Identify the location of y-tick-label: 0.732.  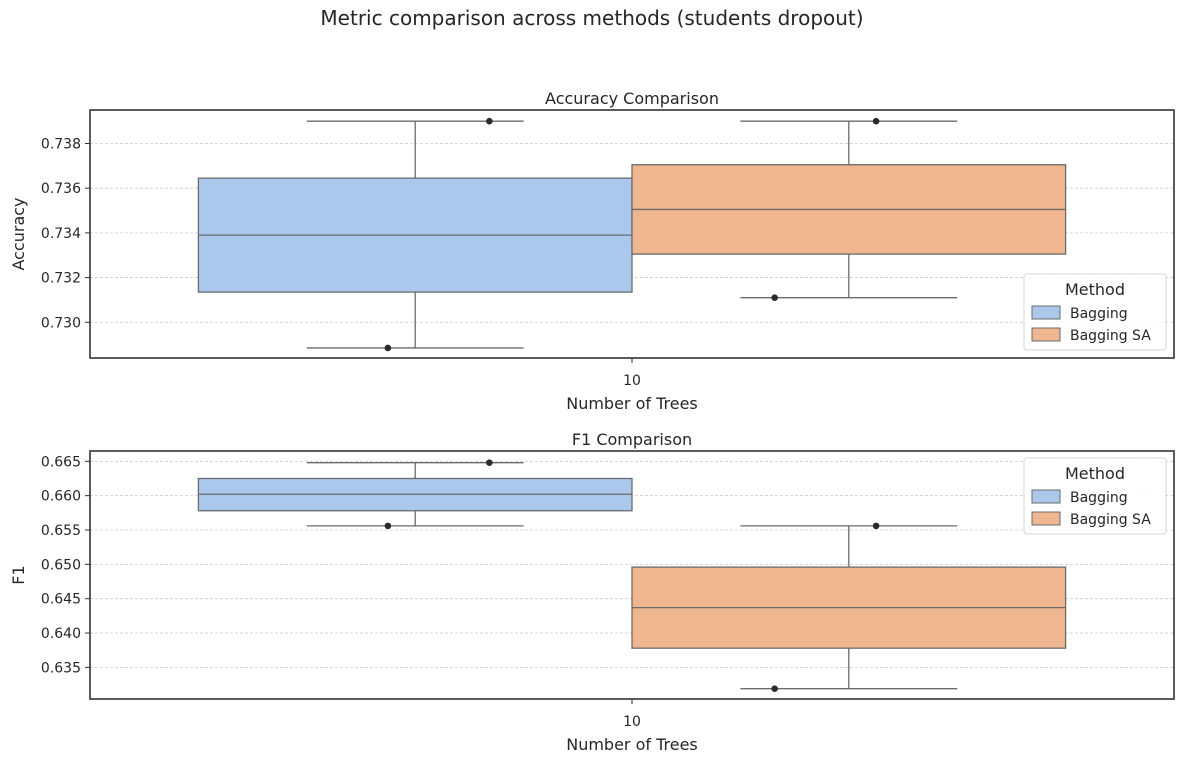
(61, 279).